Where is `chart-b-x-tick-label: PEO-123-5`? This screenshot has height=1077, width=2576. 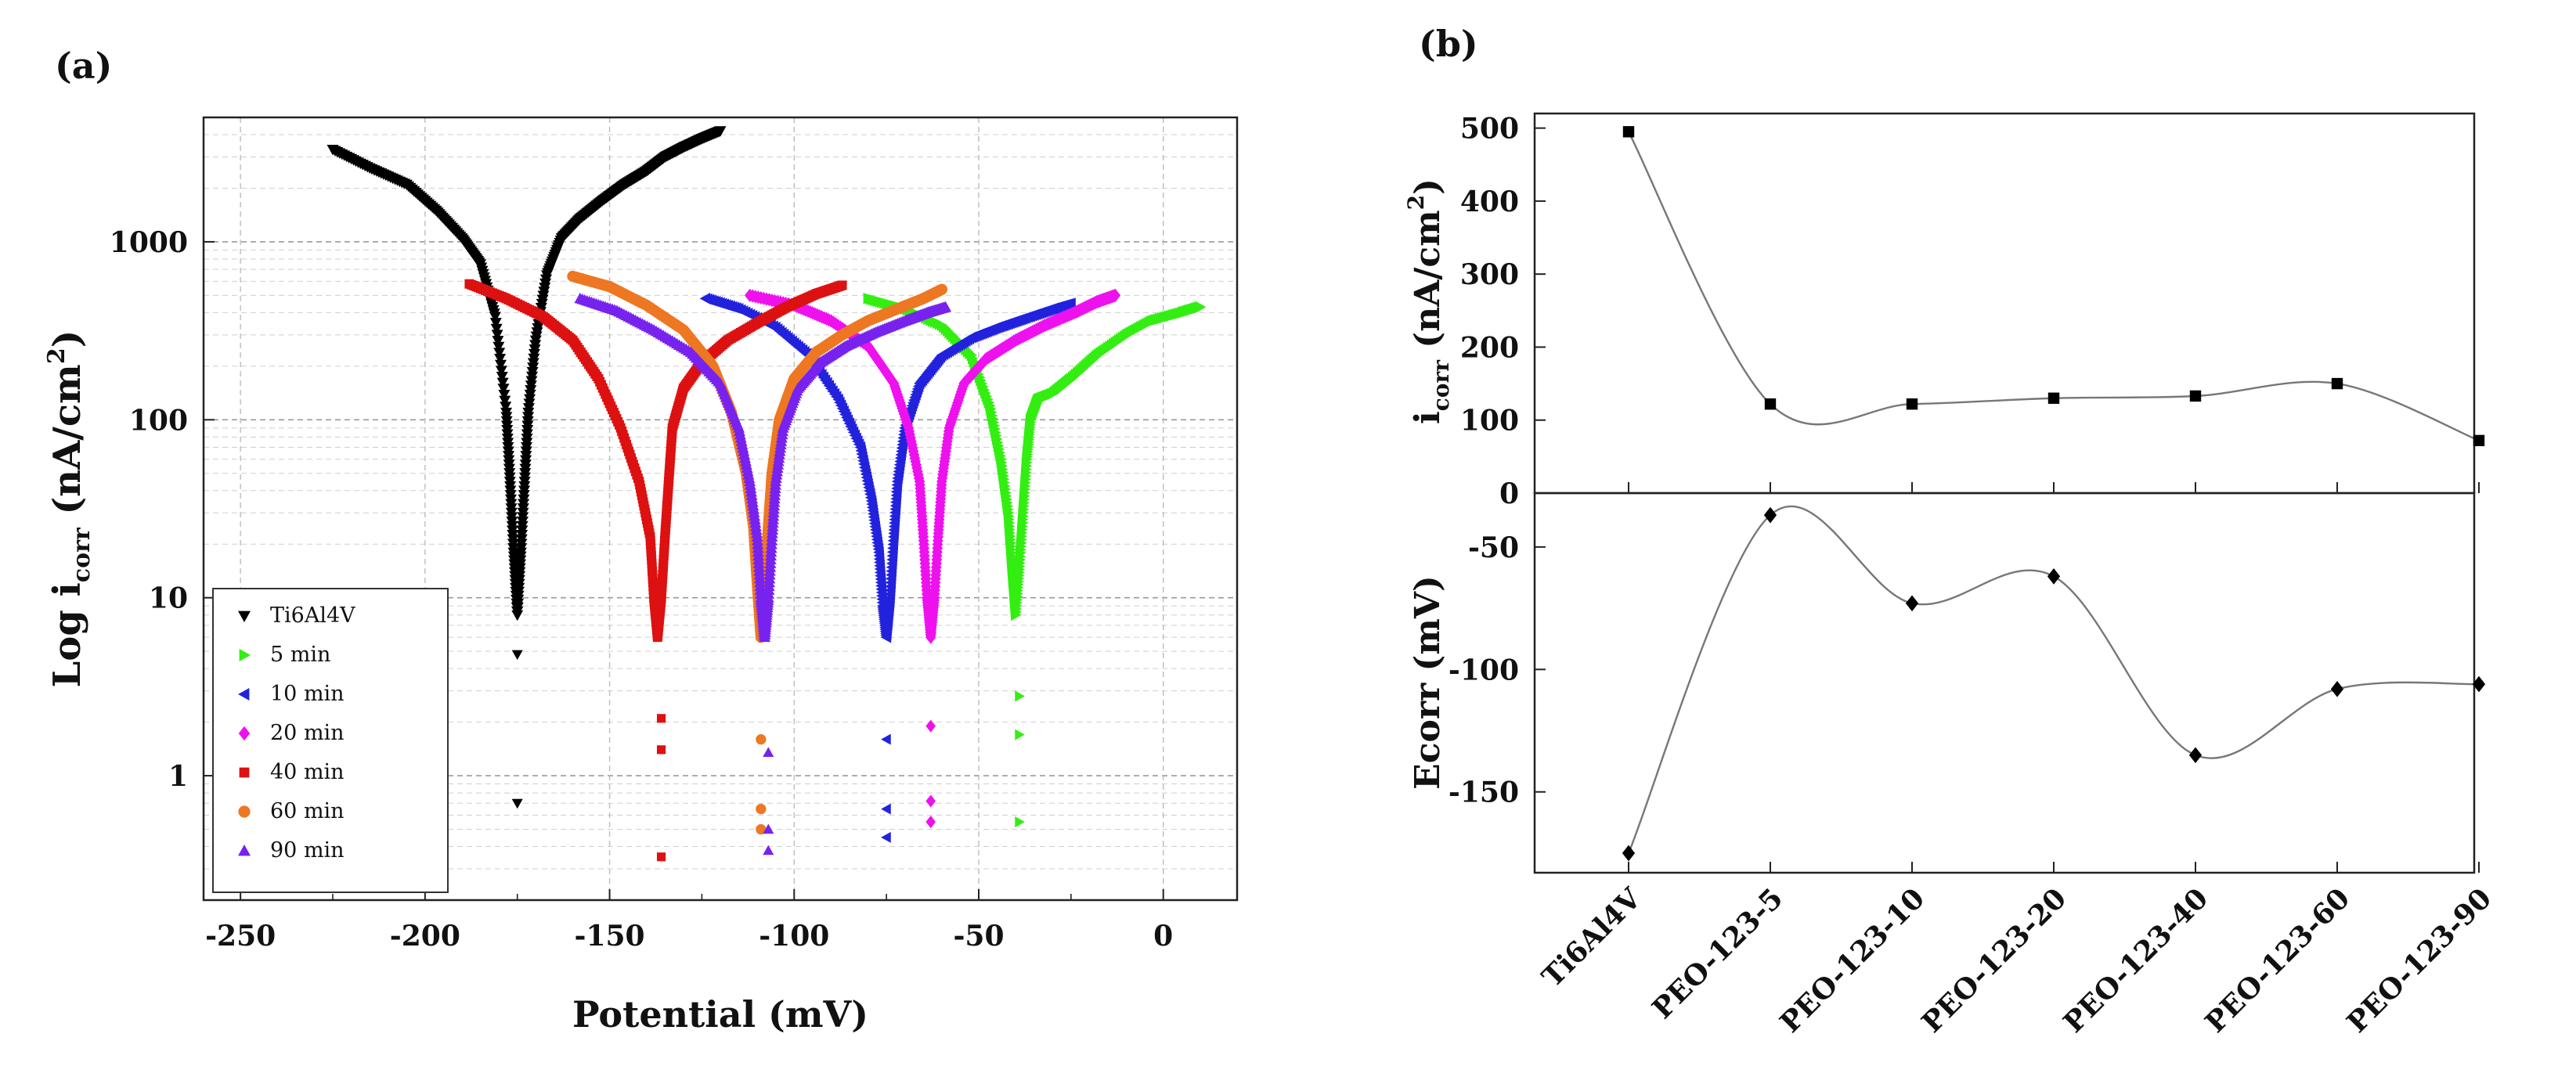 chart-b-x-tick-label: PEO-123-5 is located at coordinates (1717, 953).